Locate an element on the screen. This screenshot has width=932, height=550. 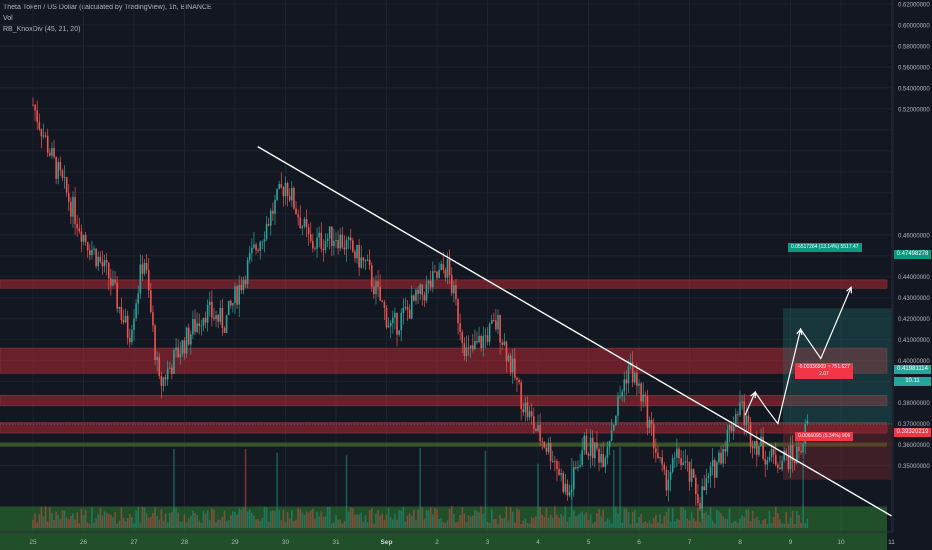
time-tick-label: 7 is located at coordinates (690, 542).